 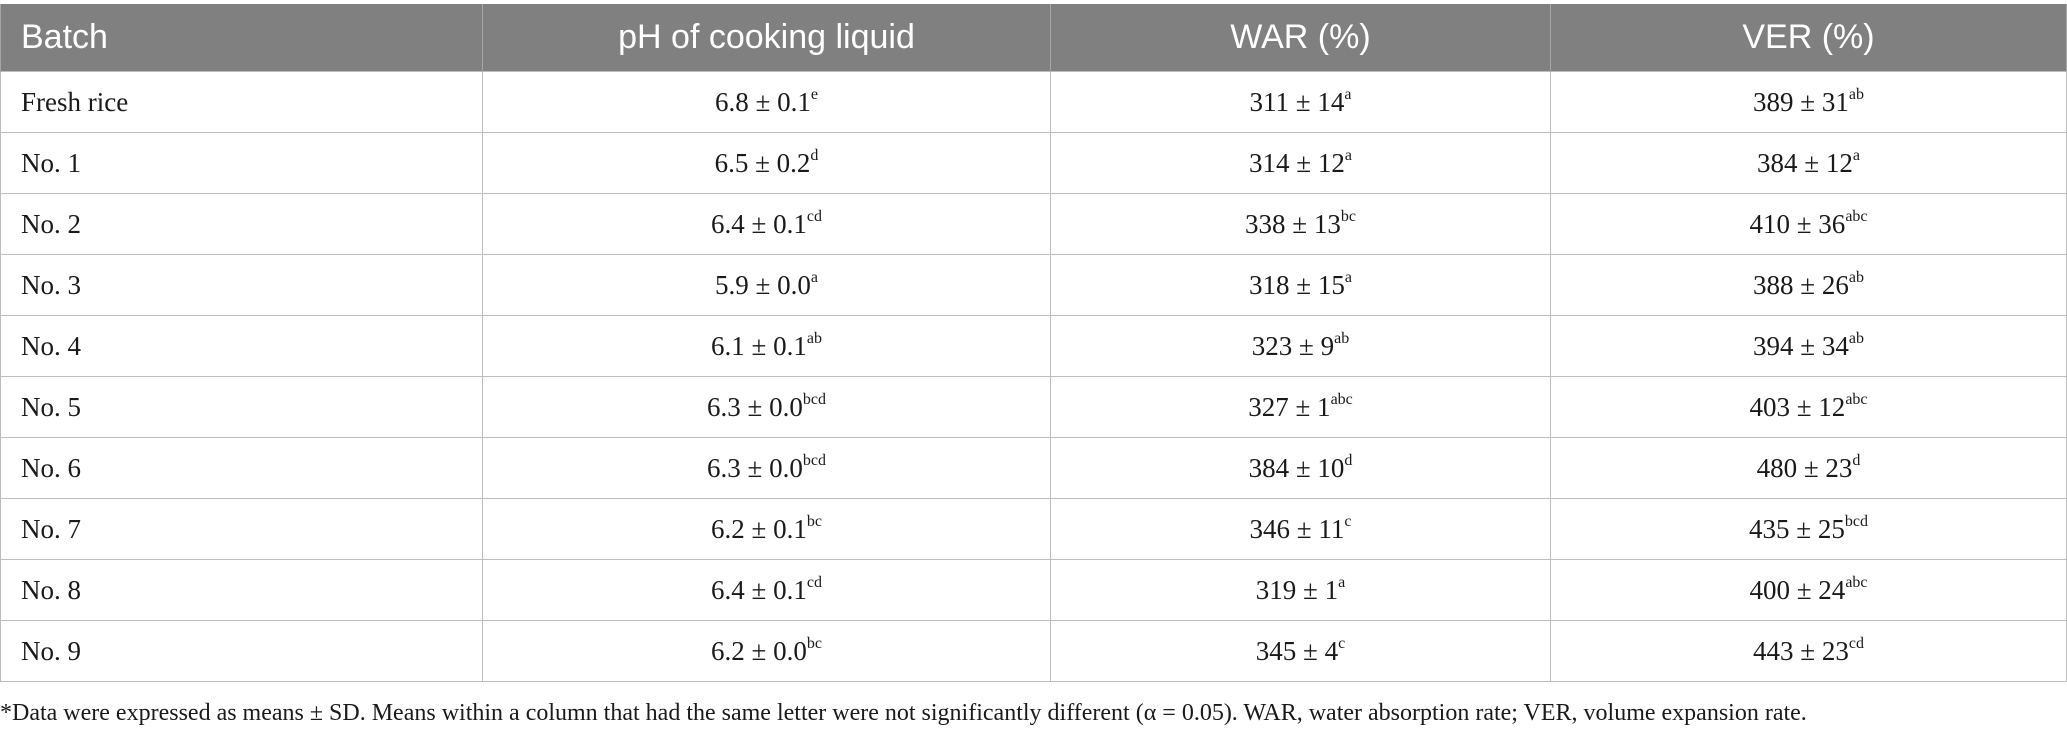 What do you see at coordinates (762, 162) in the screenshot?
I see `cell-ph-value: 6.5 ± 0.2` at bounding box center [762, 162].